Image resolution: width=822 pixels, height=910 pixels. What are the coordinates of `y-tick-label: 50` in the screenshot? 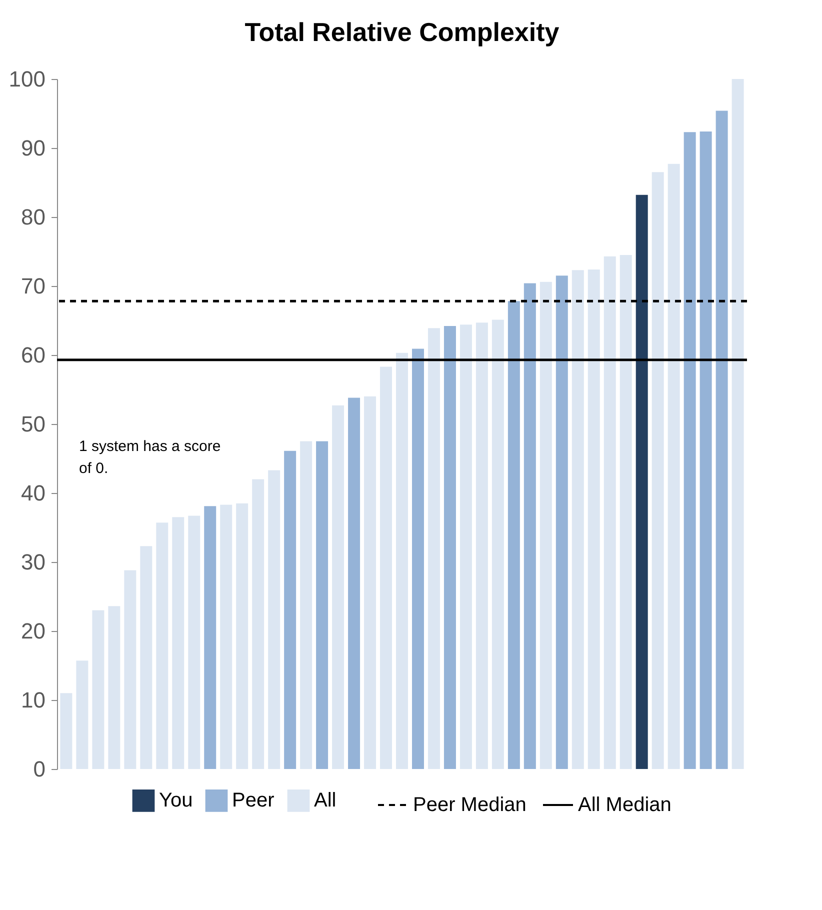 It's located at (33, 424).